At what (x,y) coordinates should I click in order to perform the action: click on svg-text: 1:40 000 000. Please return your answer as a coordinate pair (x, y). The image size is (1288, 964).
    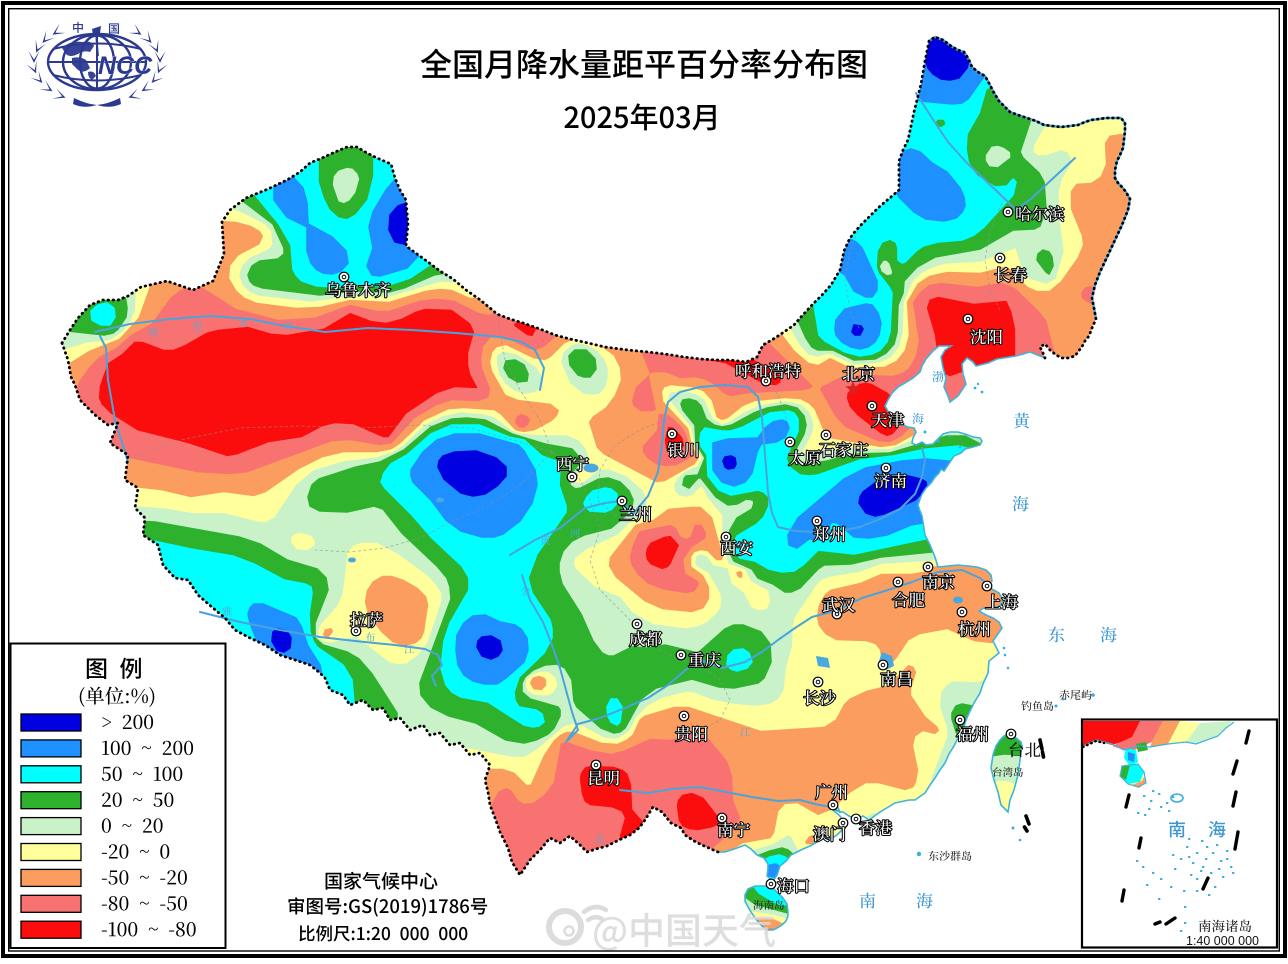
    Looking at the image, I should click on (1222, 941).